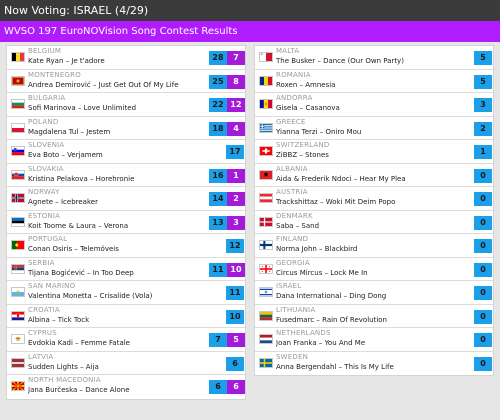 This screenshot has width=500, height=420. What do you see at coordinates (483, 152) in the screenshot?
I see `total-score-badge: 1` at bounding box center [483, 152].